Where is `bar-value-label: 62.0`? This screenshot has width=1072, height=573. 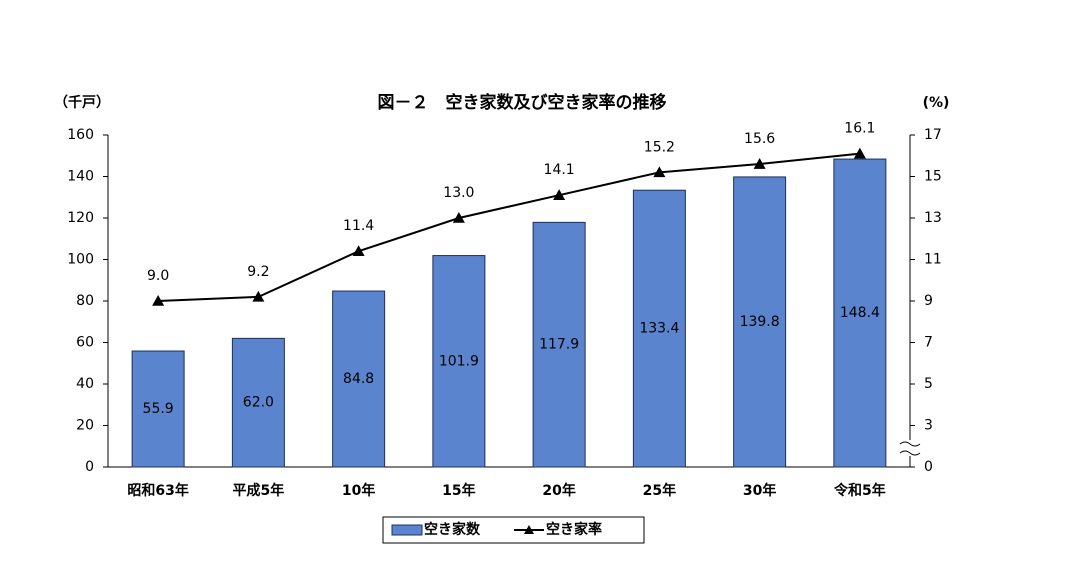 bar-value-label: 62.0 is located at coordinates (258, 403).